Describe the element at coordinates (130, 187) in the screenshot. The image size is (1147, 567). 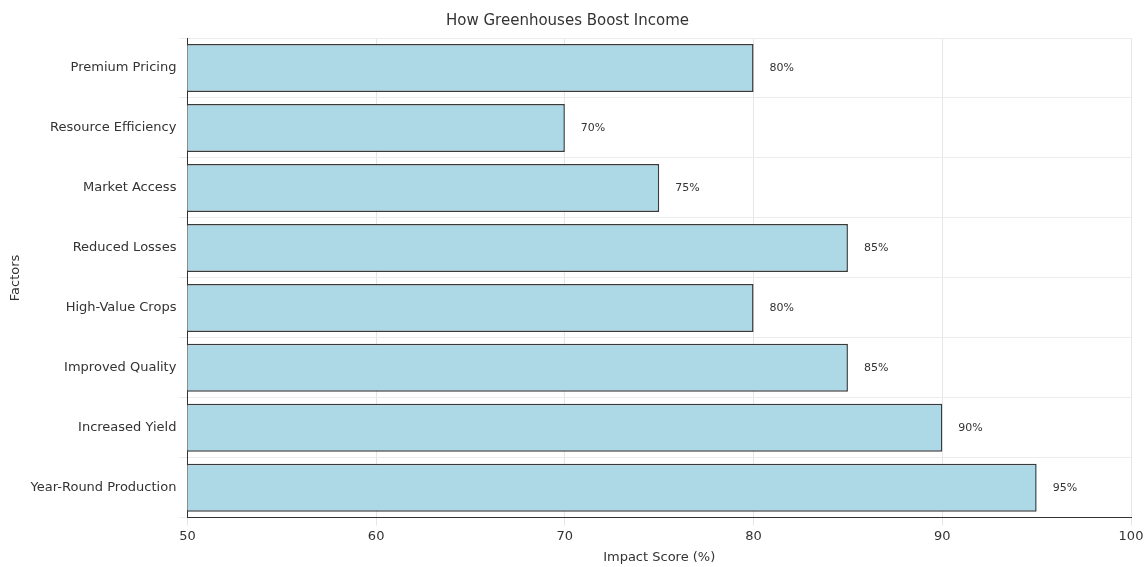
I see `y-tick-label: Market Access` at that location.